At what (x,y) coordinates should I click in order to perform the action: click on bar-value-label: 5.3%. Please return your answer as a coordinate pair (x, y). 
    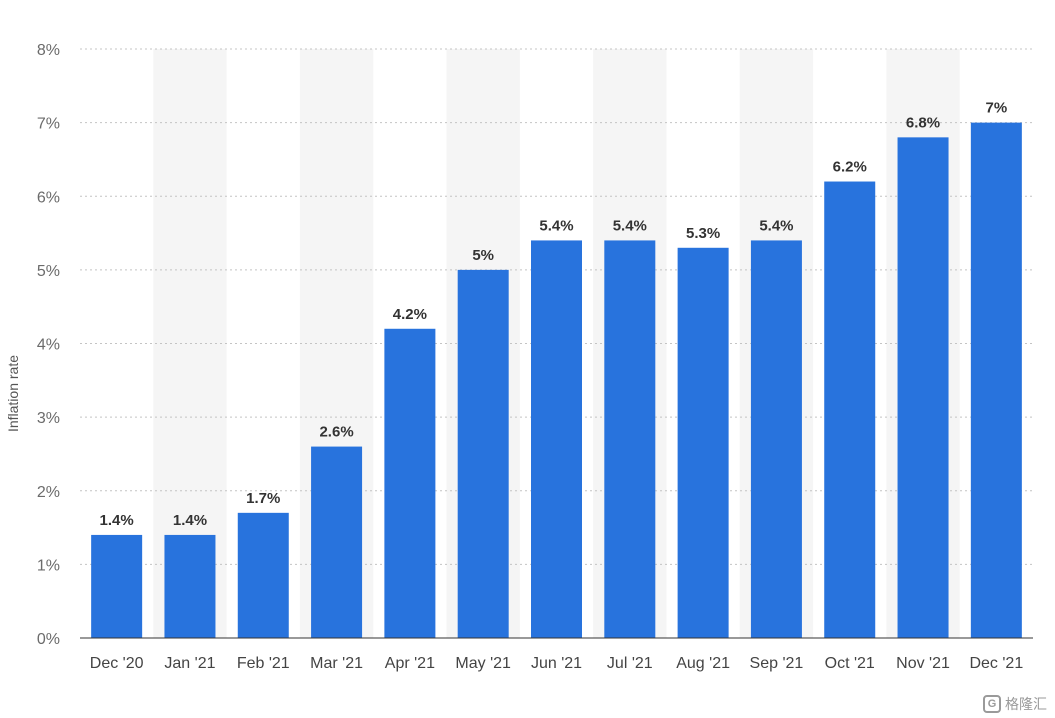
    Looking at the image, I should click on (703, 233).